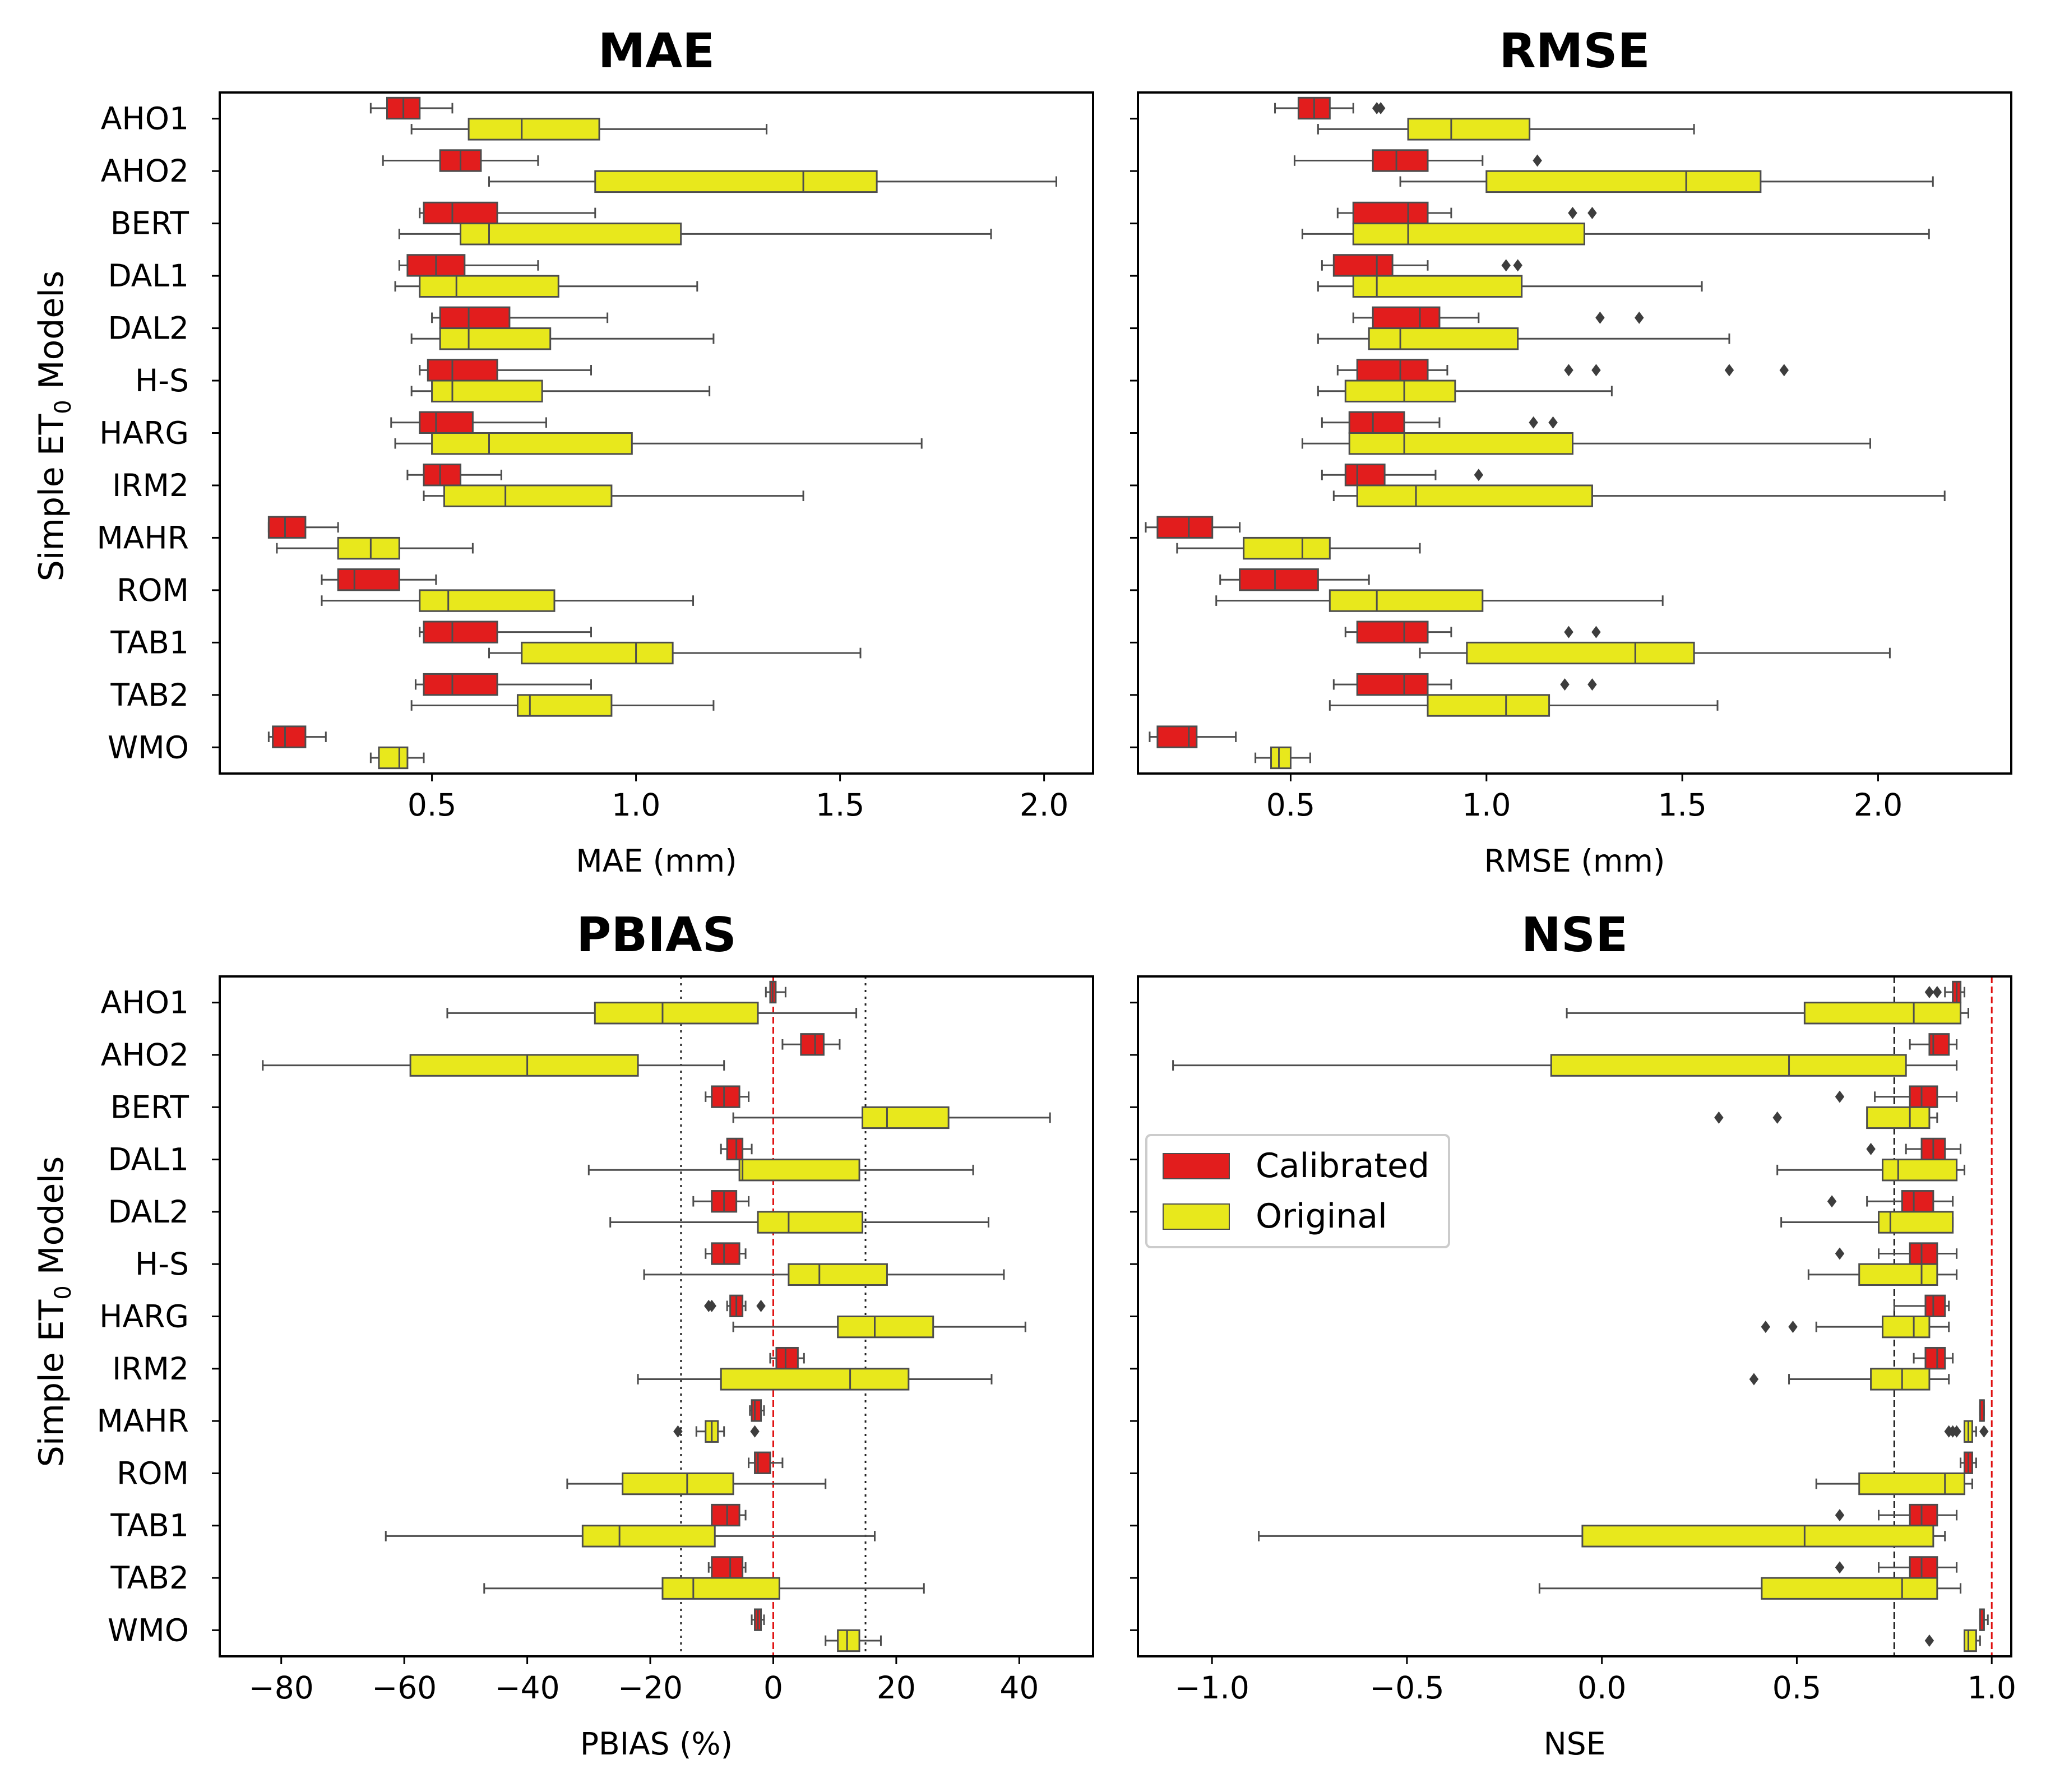 The width and height of the screenshot is (2046, 1792). Describe the element at coordinates (468, 422) in the screenshot. I see `box-calibrated-harg` at that location.